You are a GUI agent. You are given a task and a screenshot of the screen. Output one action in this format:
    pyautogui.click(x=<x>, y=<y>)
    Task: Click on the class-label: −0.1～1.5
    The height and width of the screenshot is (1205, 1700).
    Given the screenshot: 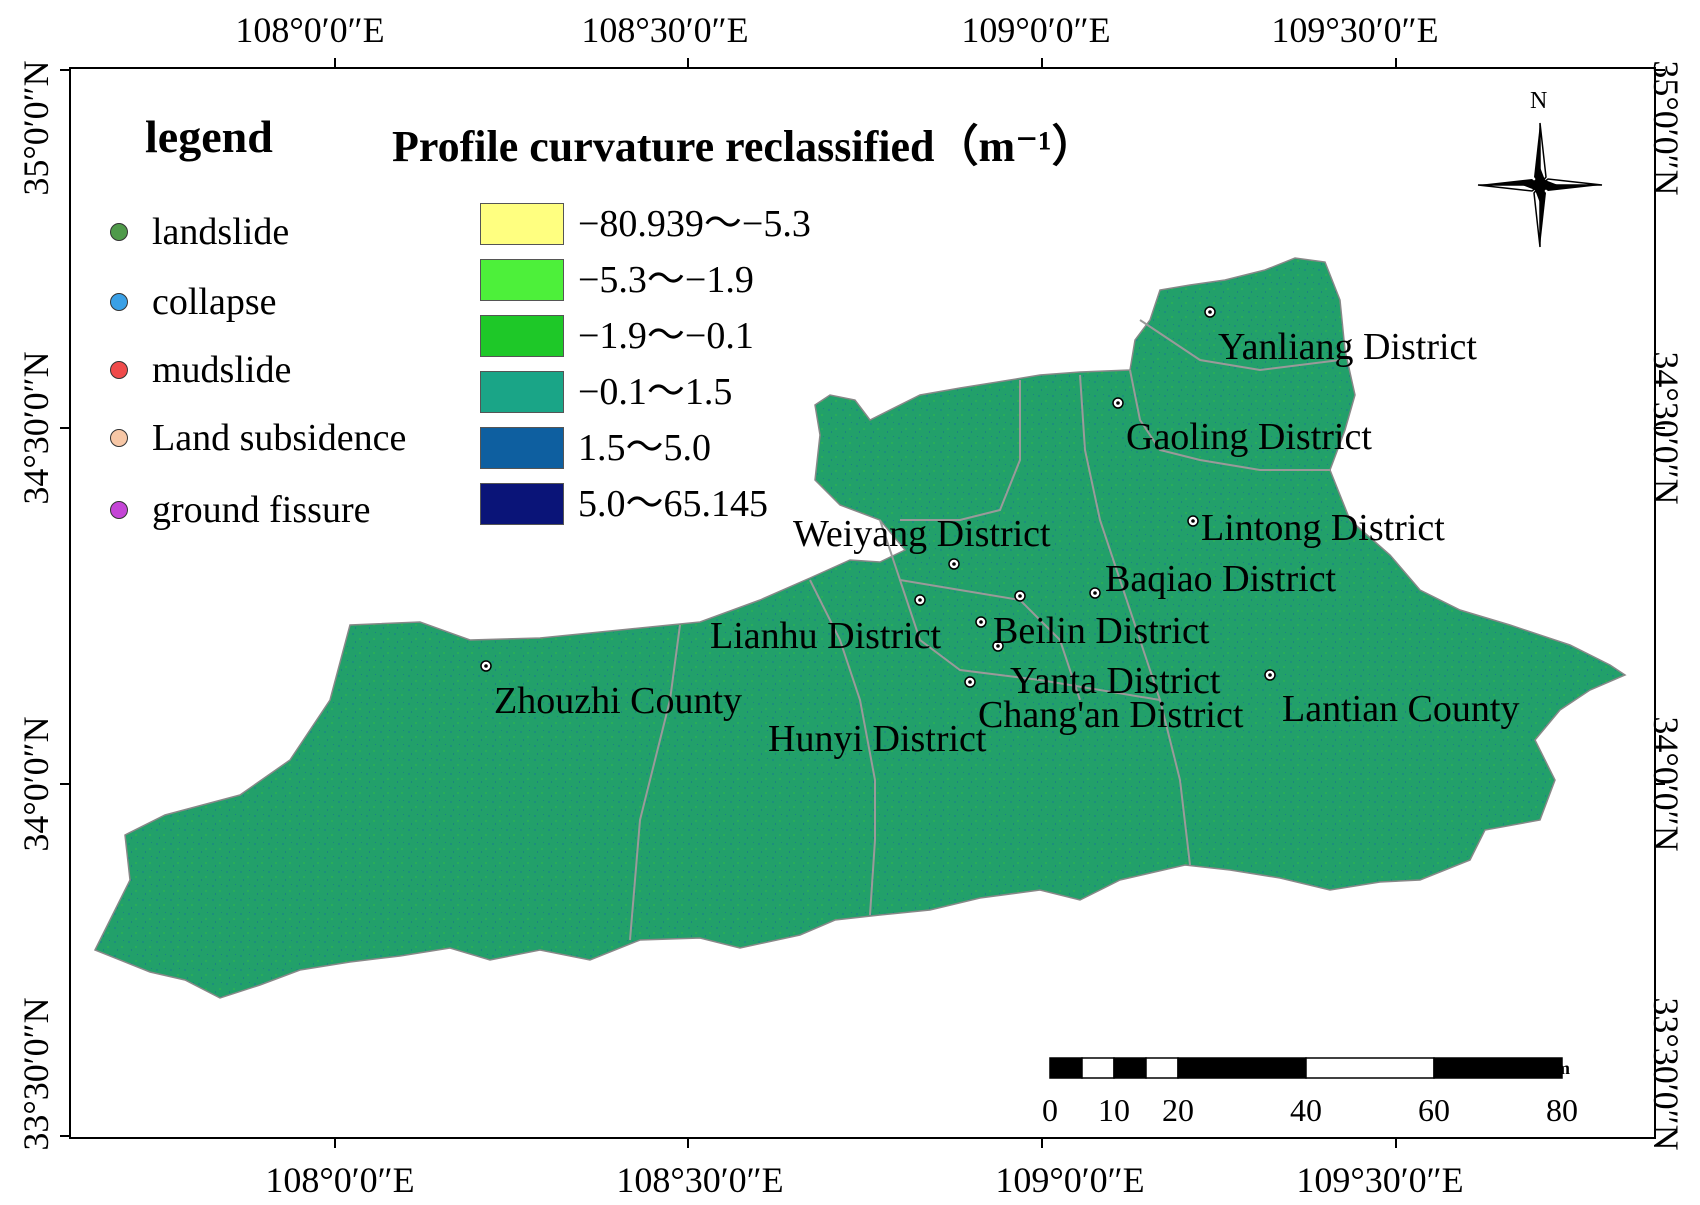 What is the action you would take?
    pyautogui.click(x=655, y=392)
    